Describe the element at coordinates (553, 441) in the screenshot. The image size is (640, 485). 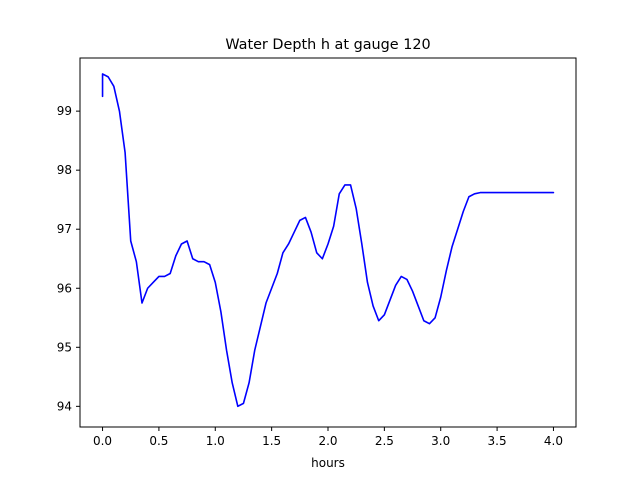
I see `x-tick-label: 4.0` at that location.